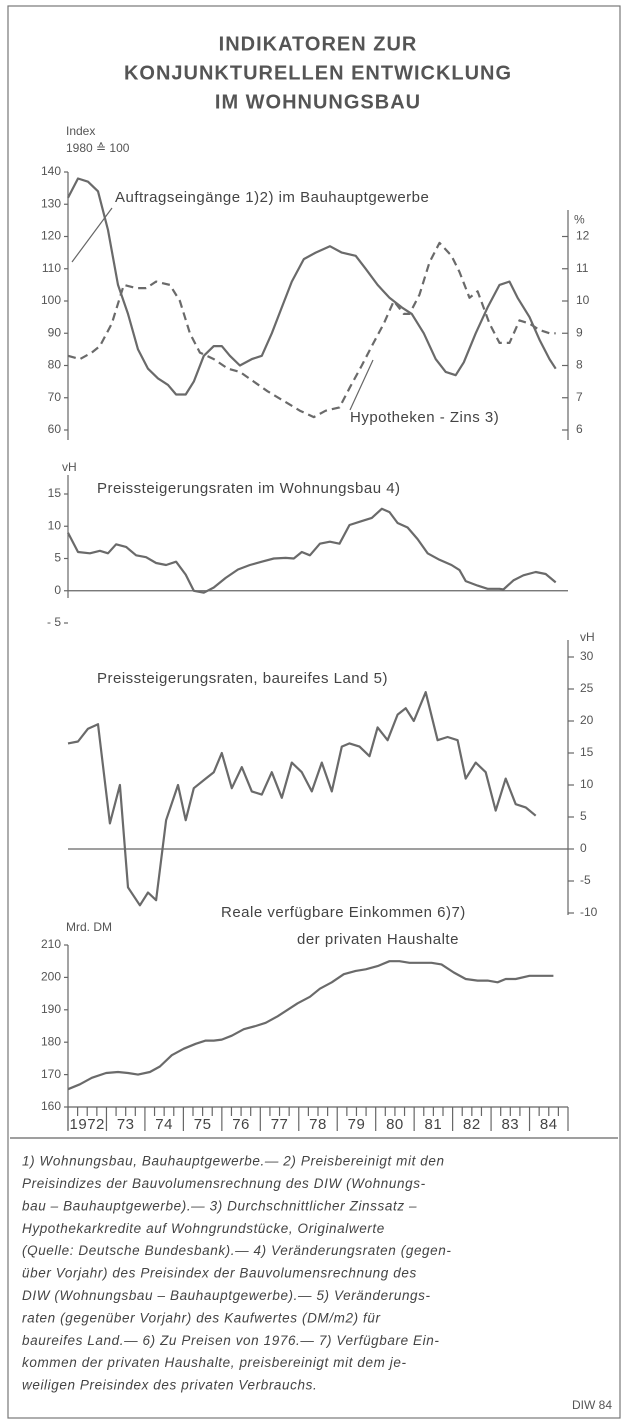  What do you see at coordinates (589, 912) in the screenshot?
I see `y-tick-label: -10` at bounding box center [589, 912].